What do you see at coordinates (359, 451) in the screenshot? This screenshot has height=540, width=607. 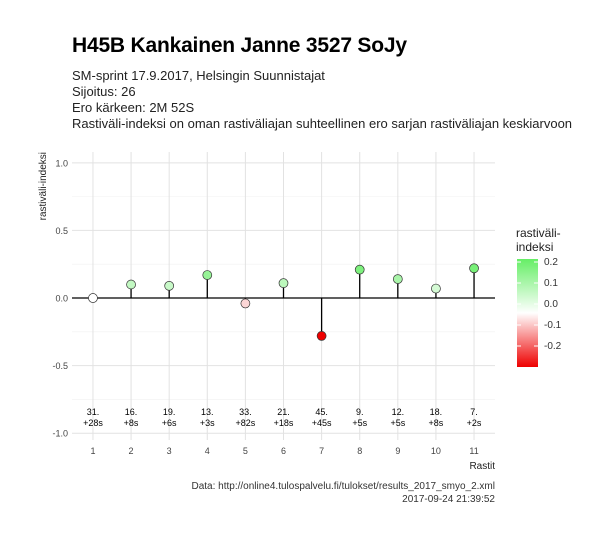 I see `x-tick-label: 8` at bounding box center [359, 451].